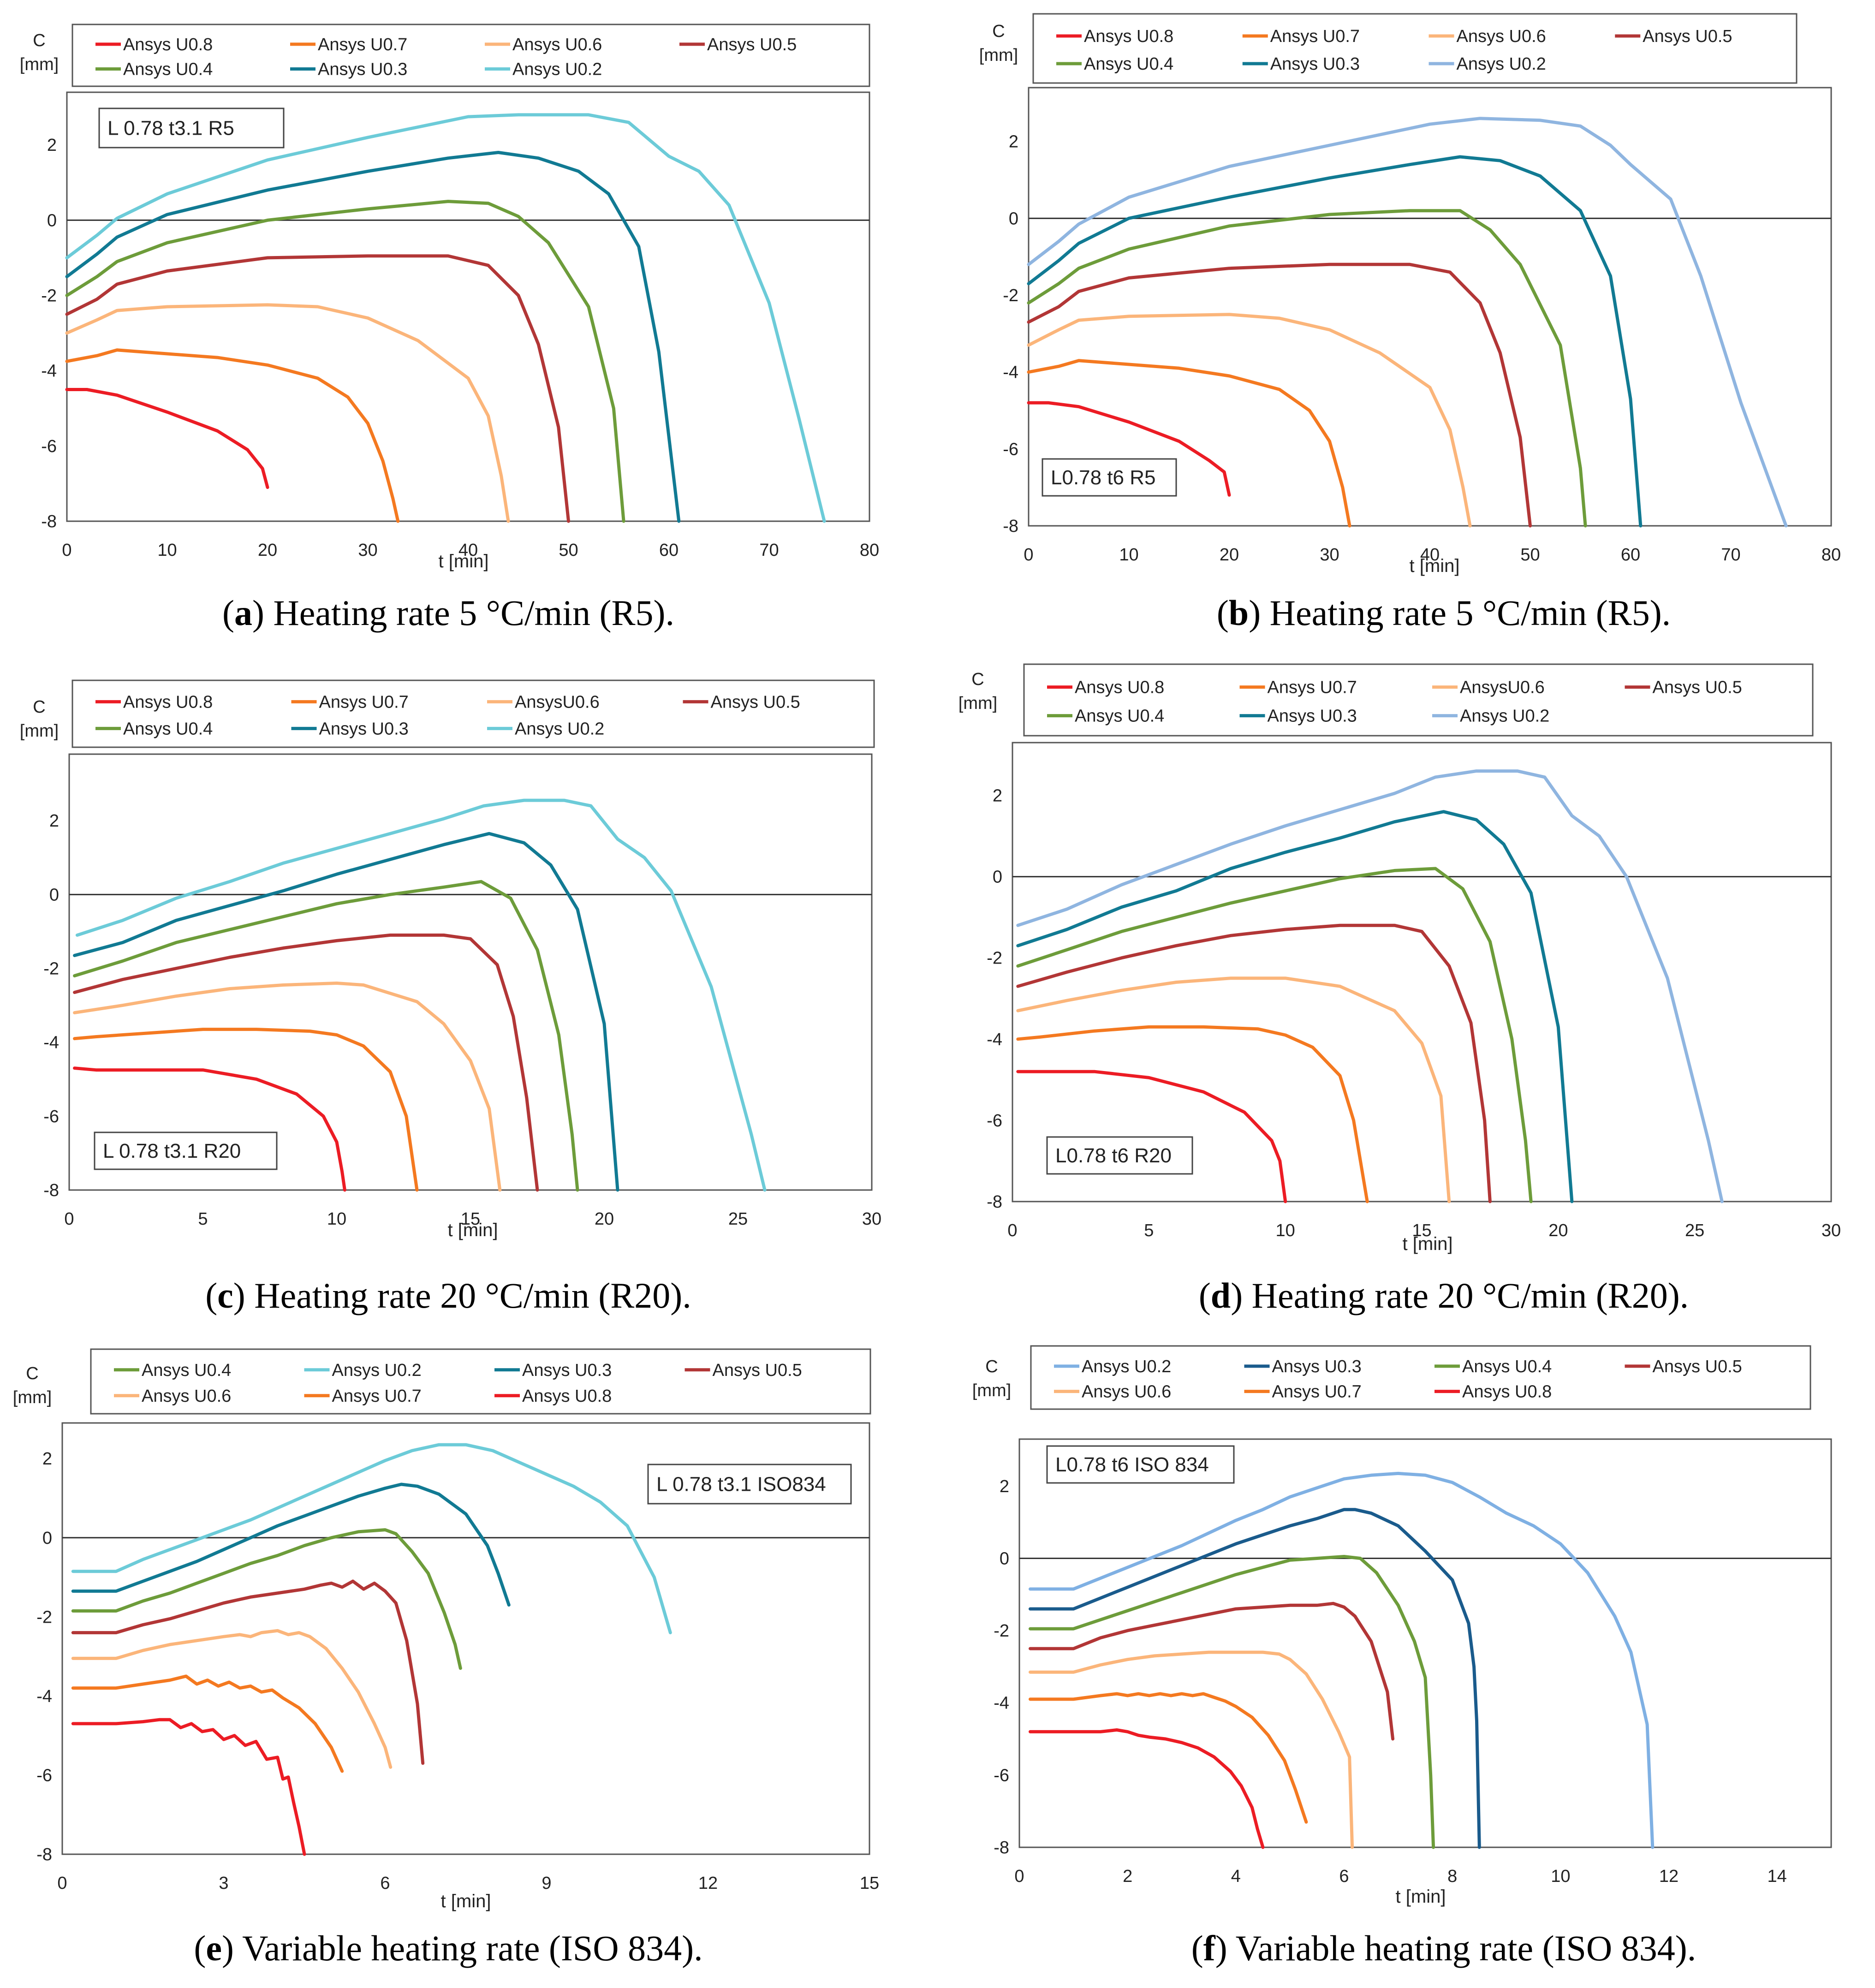 This screenshot has height=1988, width=1875. Describe the element at coordinates (468, 550) in the screenshot. I see `x-tick-label: 40` at that location.